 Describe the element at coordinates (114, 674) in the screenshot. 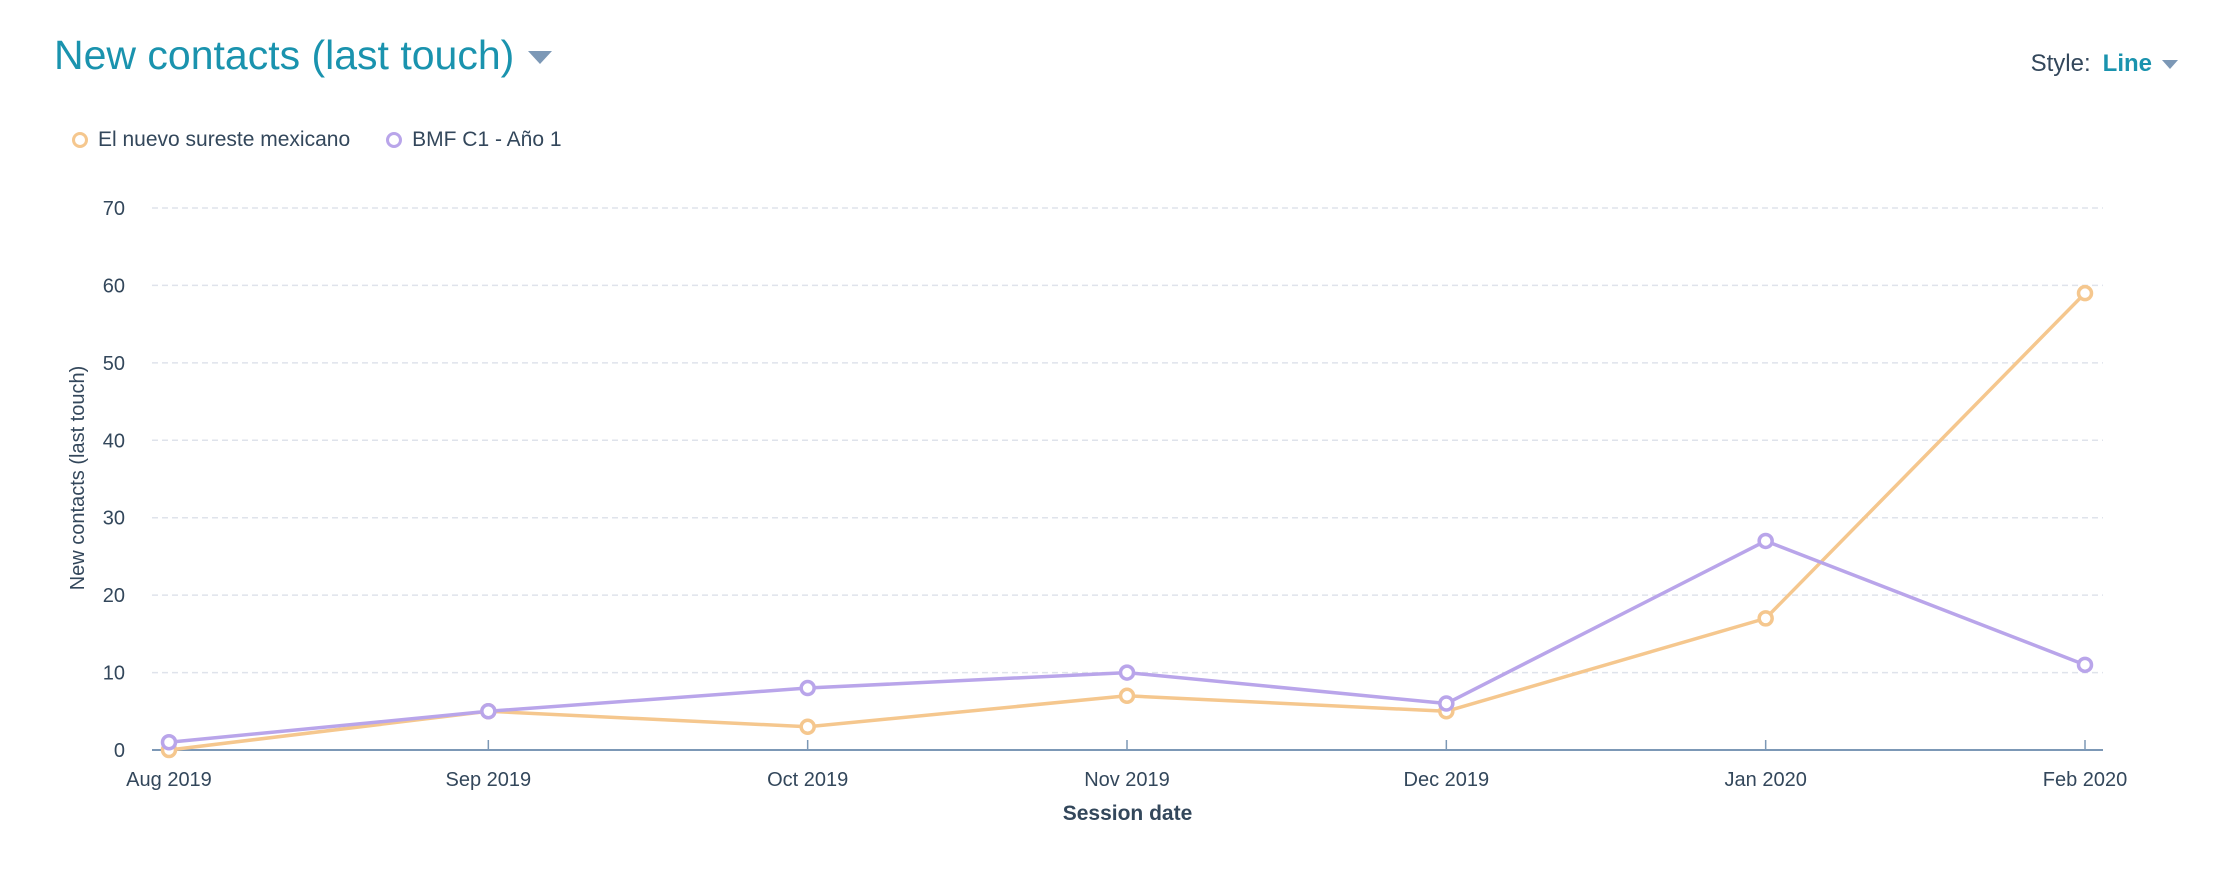

I see `y-tick-label: 10` at that location.